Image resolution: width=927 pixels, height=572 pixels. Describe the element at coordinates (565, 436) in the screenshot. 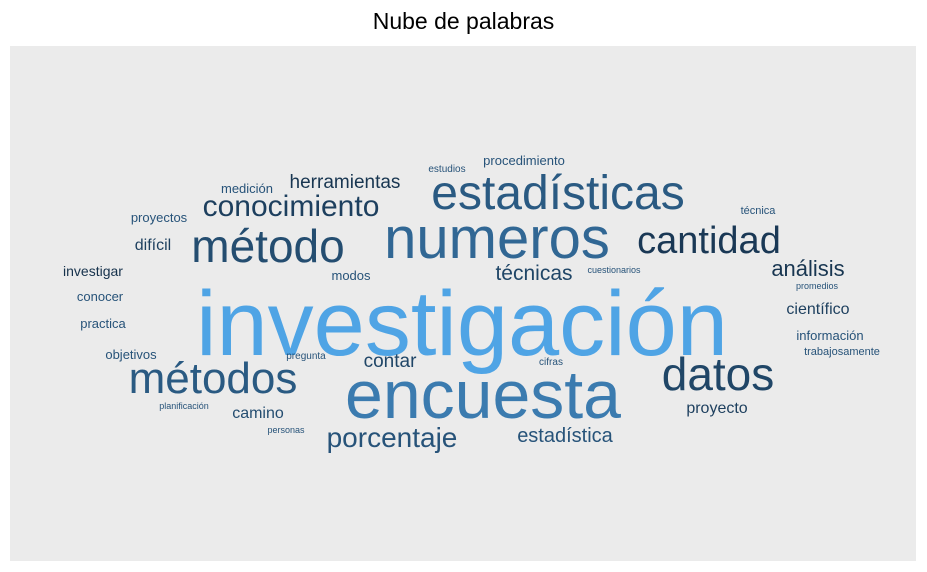

I see `word-estadística: estadística` at that location.